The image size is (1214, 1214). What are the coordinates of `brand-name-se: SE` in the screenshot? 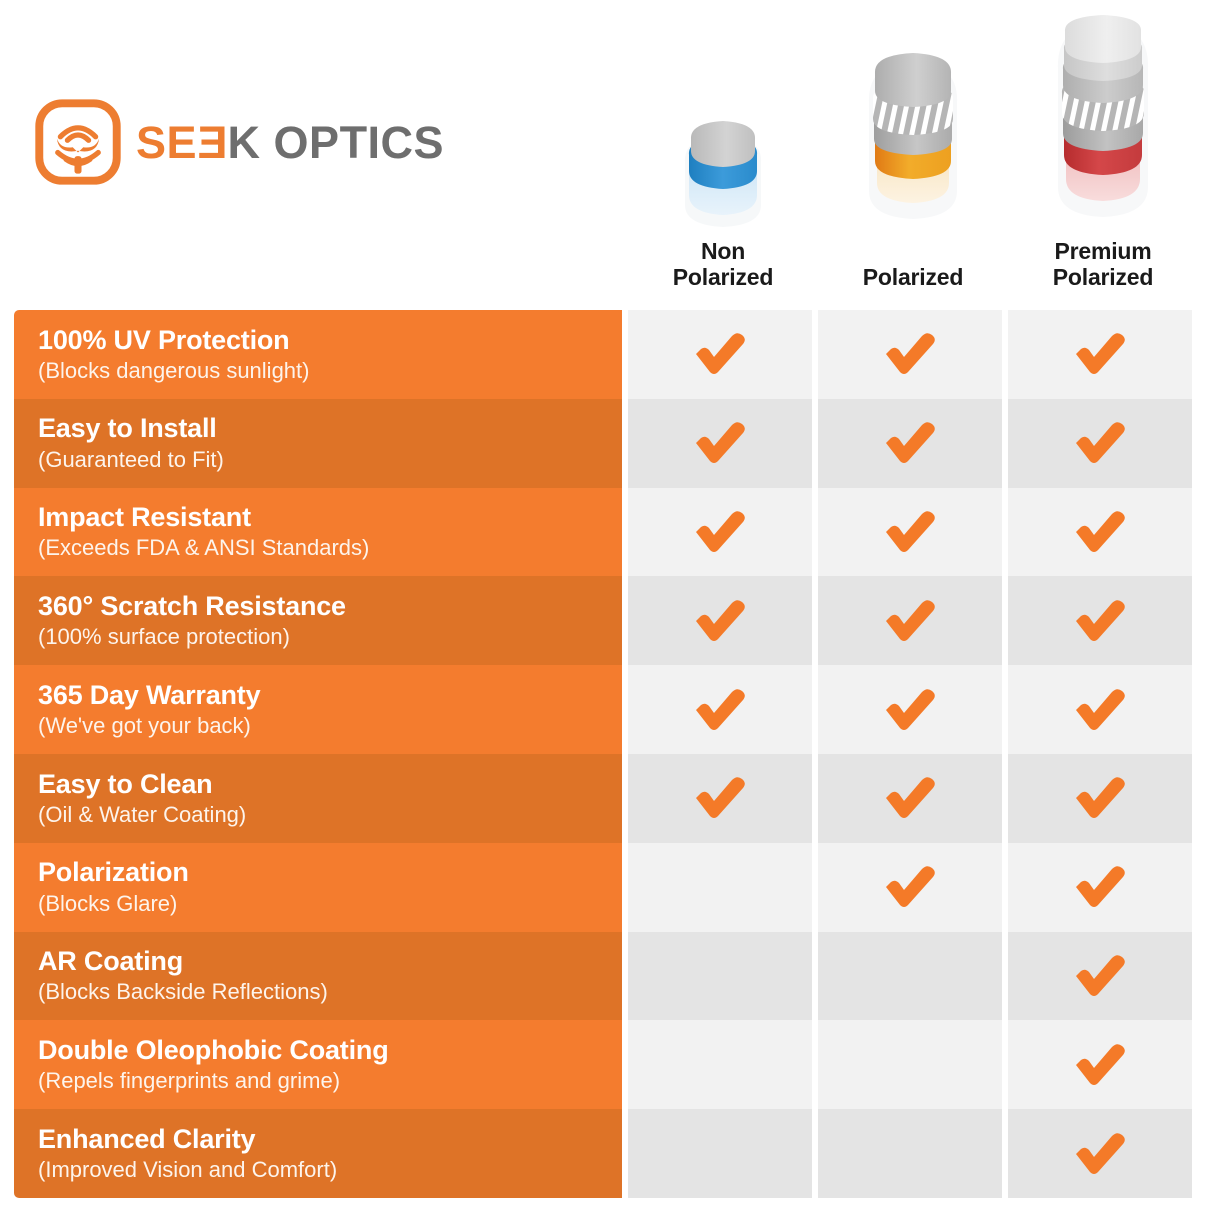 It's located at (167, 142).